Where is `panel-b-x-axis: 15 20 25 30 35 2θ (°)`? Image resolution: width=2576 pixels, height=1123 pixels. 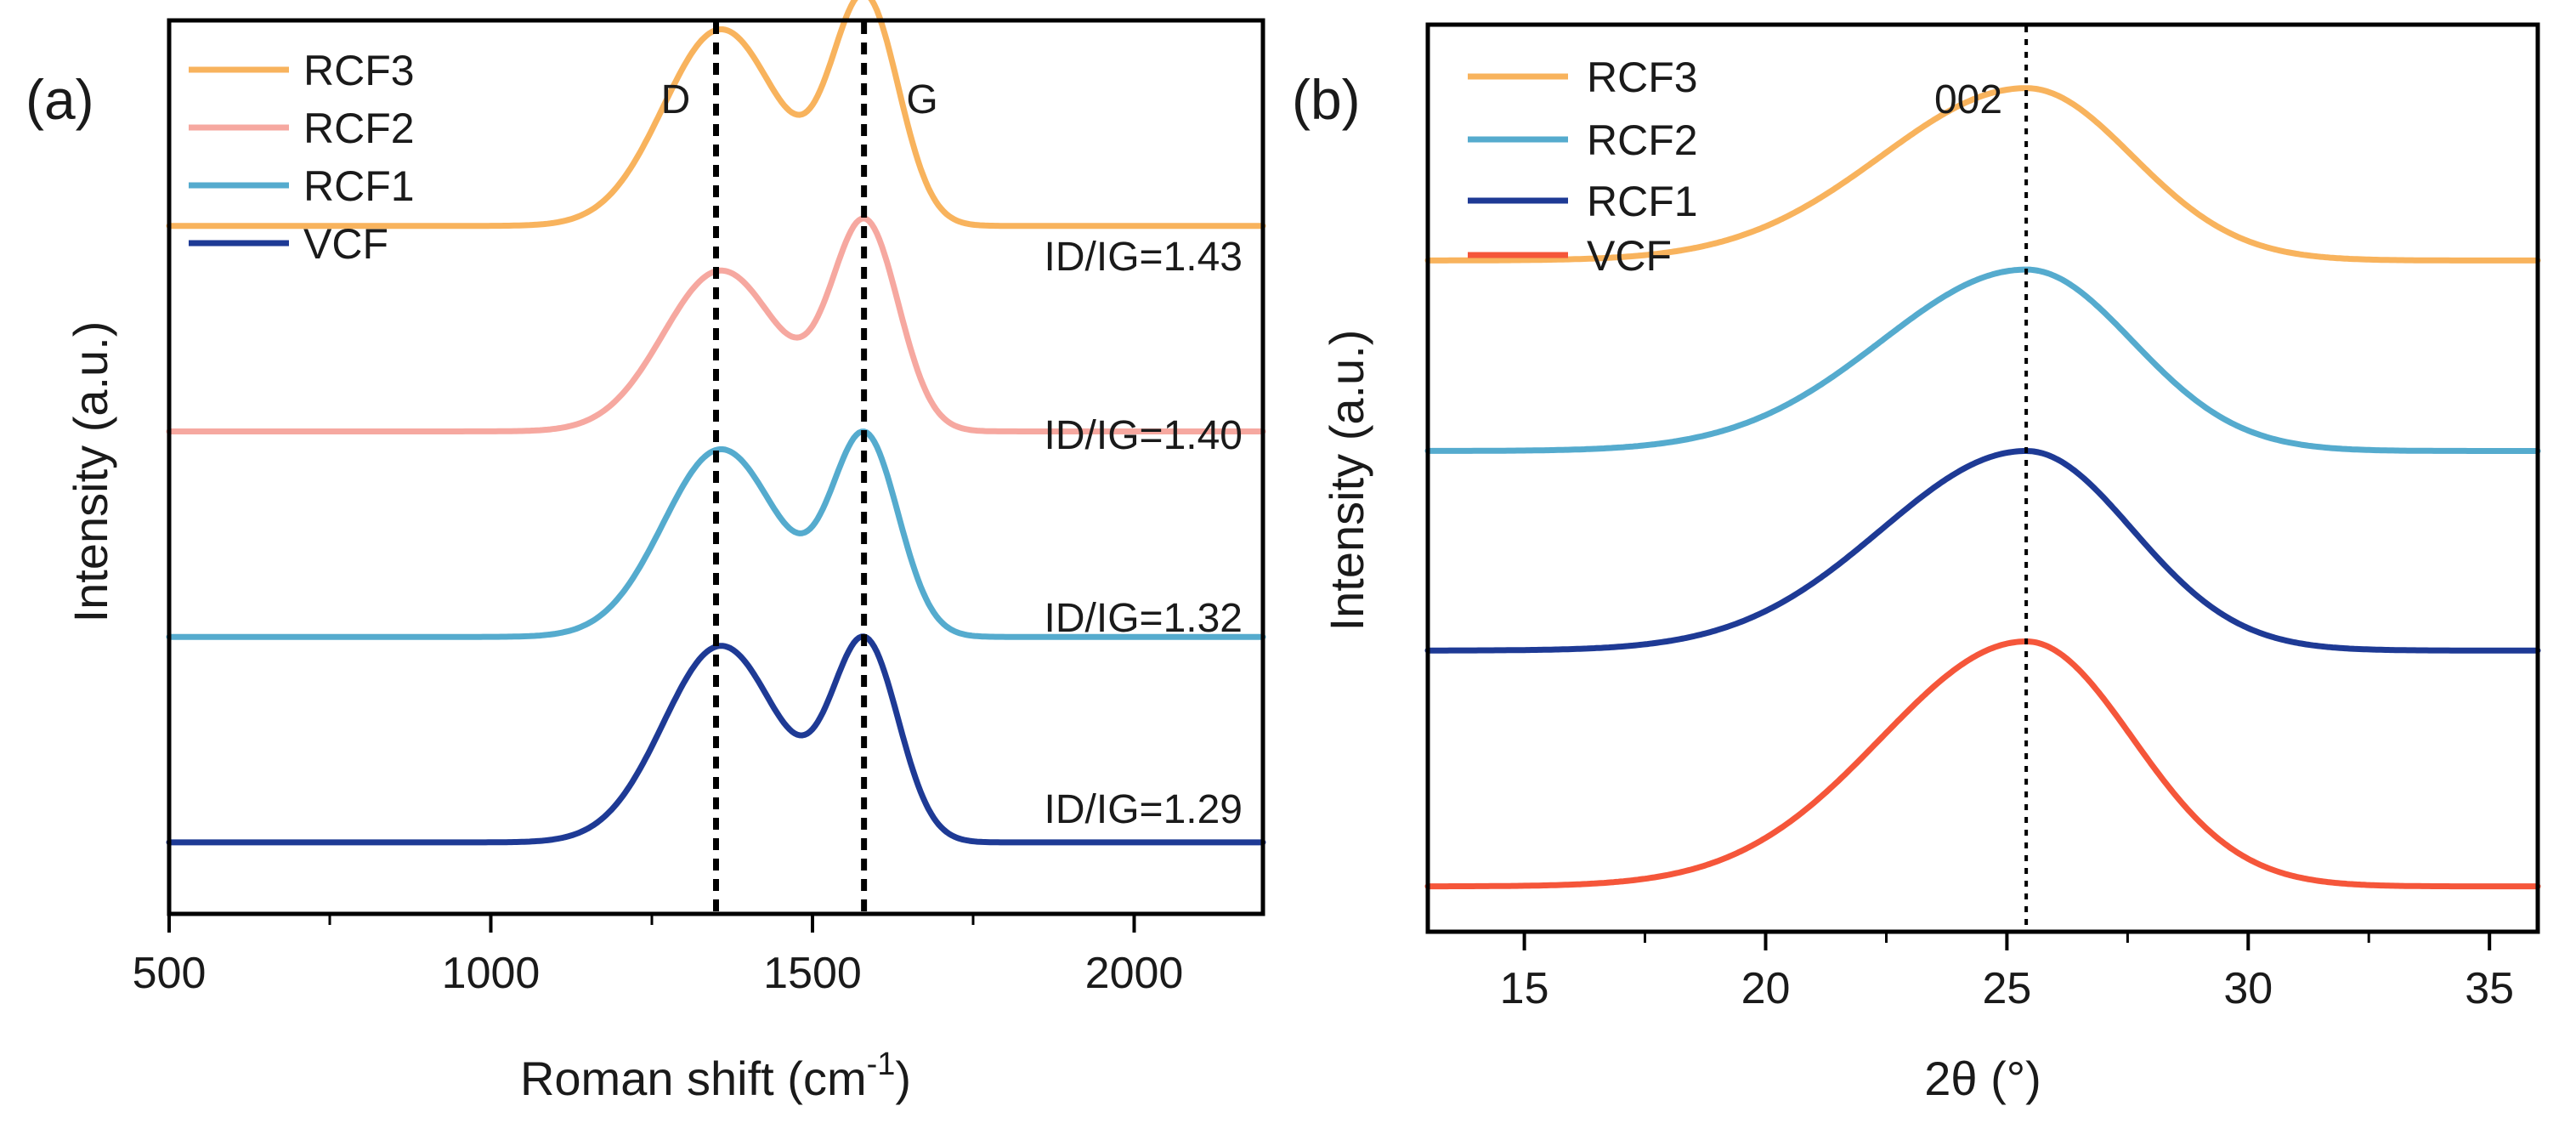 panel-b-x-axis: 15 20 25 30 35 2θ (°) is located at coordinates (2007, 1019).